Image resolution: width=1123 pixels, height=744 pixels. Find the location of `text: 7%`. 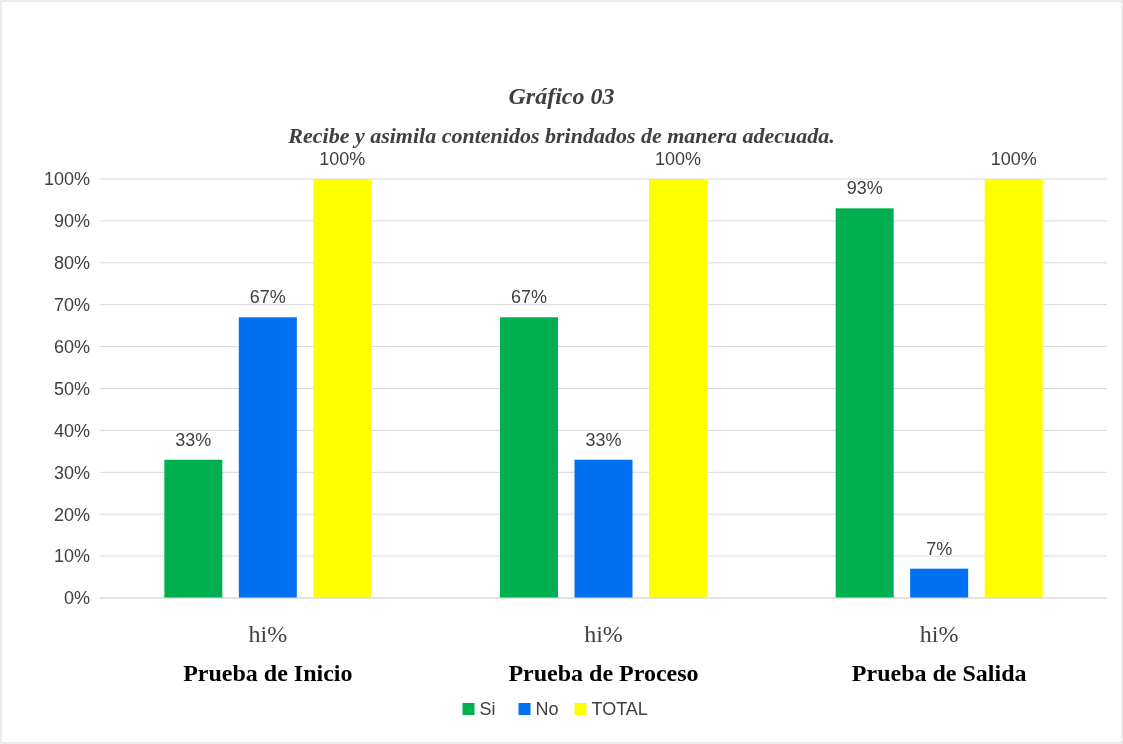

text: 7% is located at coordinates (939, 548).